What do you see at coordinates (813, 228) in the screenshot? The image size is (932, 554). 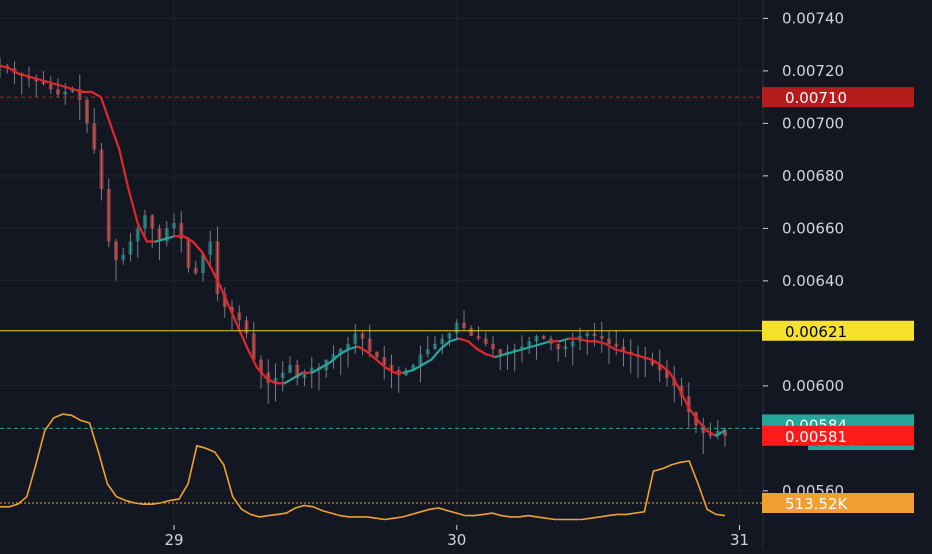 I see `price-tick-label: 0.00660` at bounding box center [813, 228].